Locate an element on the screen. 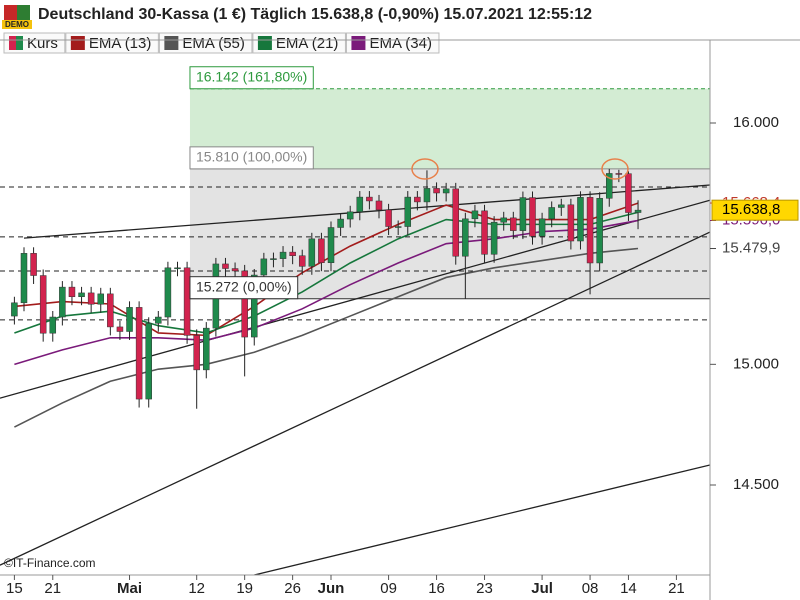 This screenshot has width=800, height=600. x-tick-label: 26 is located at coordinates (292, 588).